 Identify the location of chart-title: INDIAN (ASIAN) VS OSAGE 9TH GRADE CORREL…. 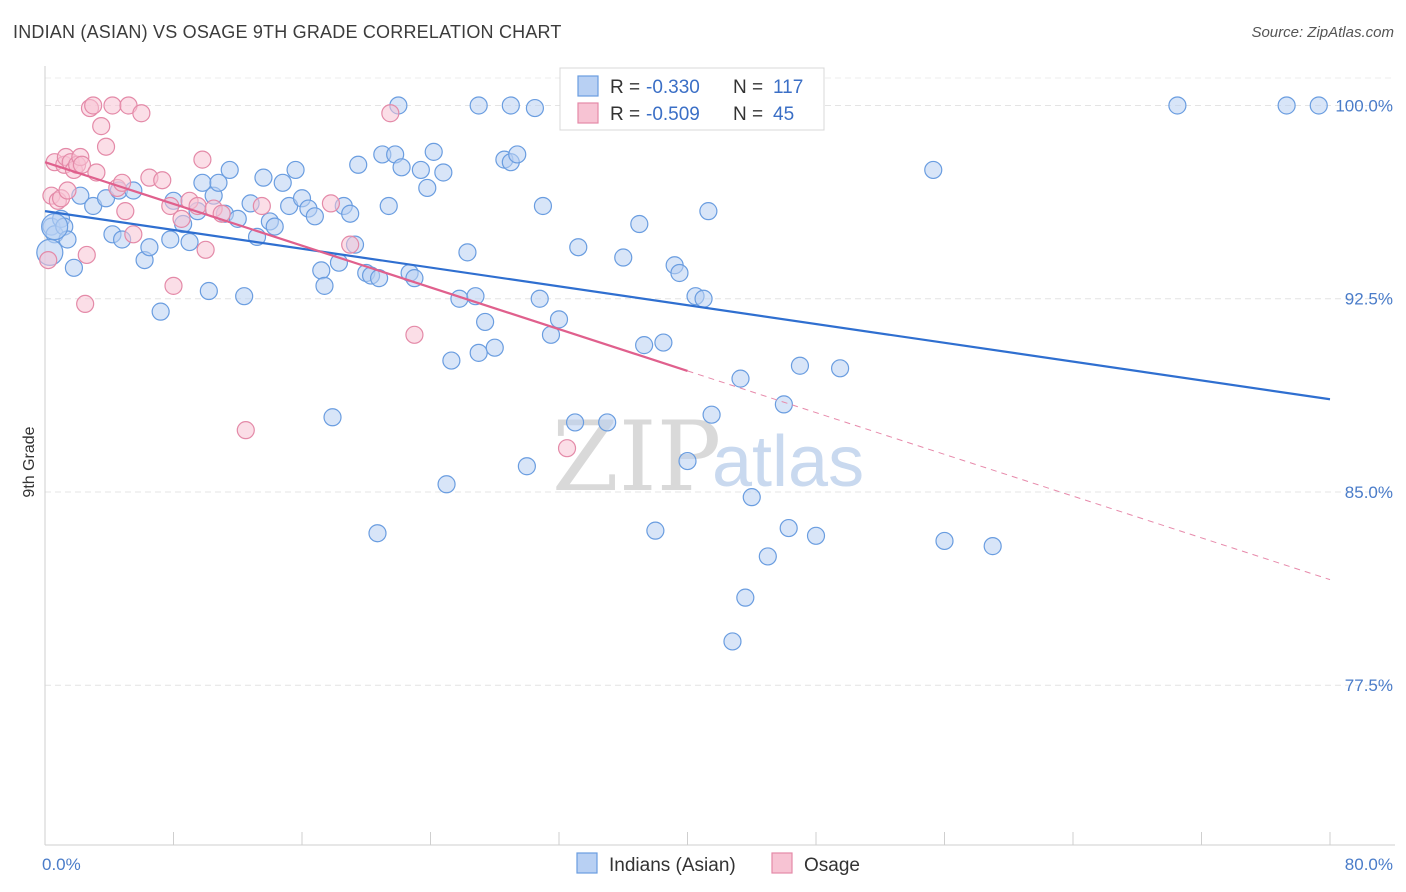
(287, 32).